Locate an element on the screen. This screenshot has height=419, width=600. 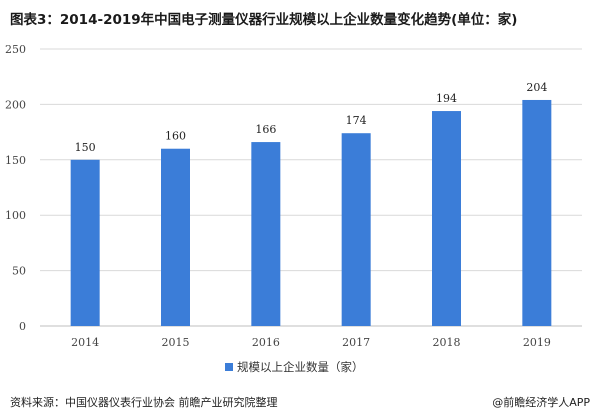
data-label: 160 is located at coordinates (175, 136).